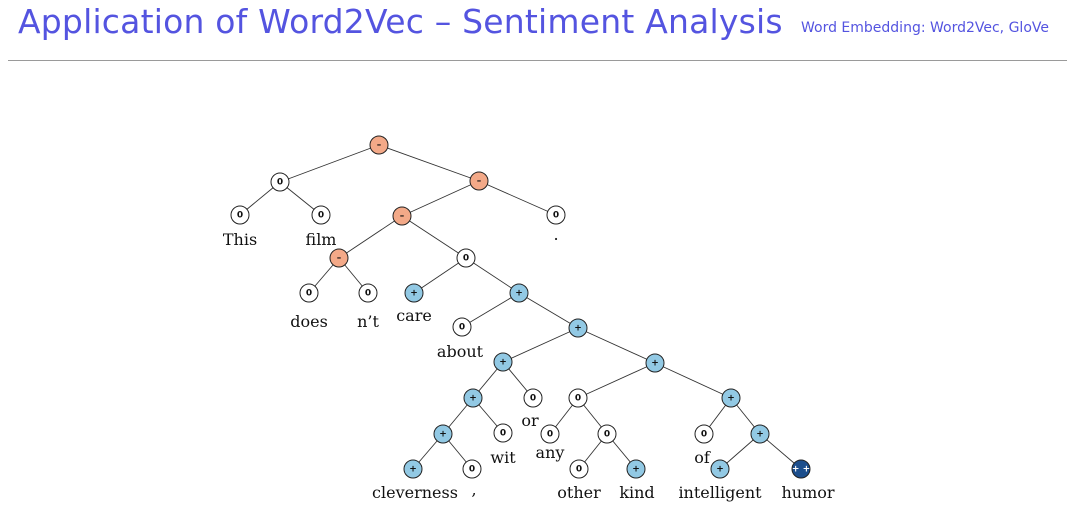 The width and height of the screenshot is (1079, 528). Describe the element at coordinates (460, 351) in the screenshot. I see `word-token: about` at that location.